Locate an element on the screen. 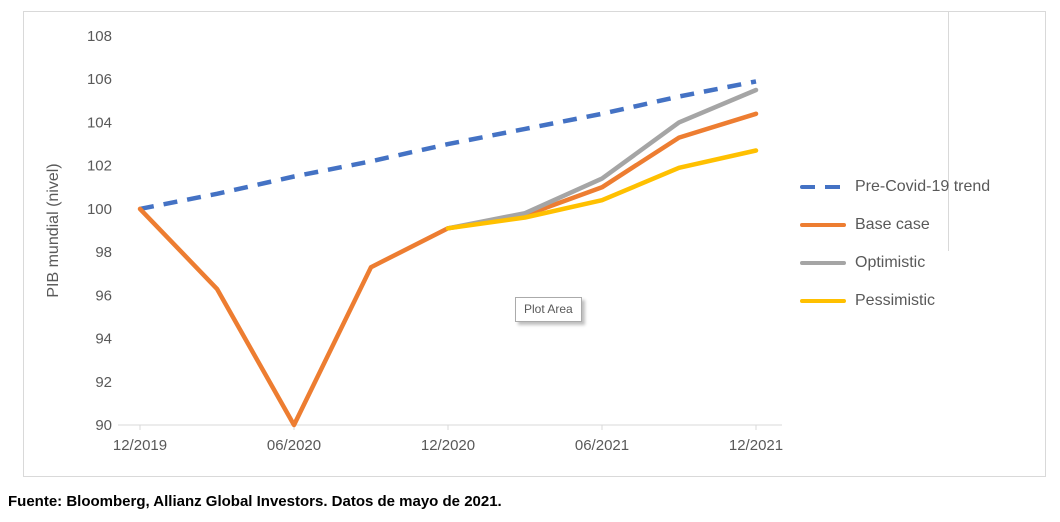  legend-label: Base case is located at coordinates (892, 224).